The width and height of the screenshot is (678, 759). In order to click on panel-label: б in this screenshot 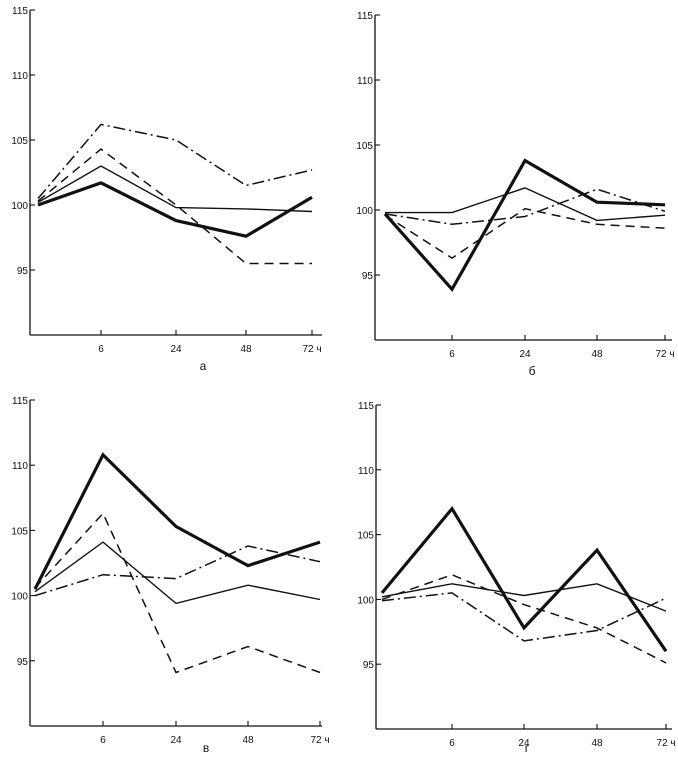, I will do `click(532, 371)`.